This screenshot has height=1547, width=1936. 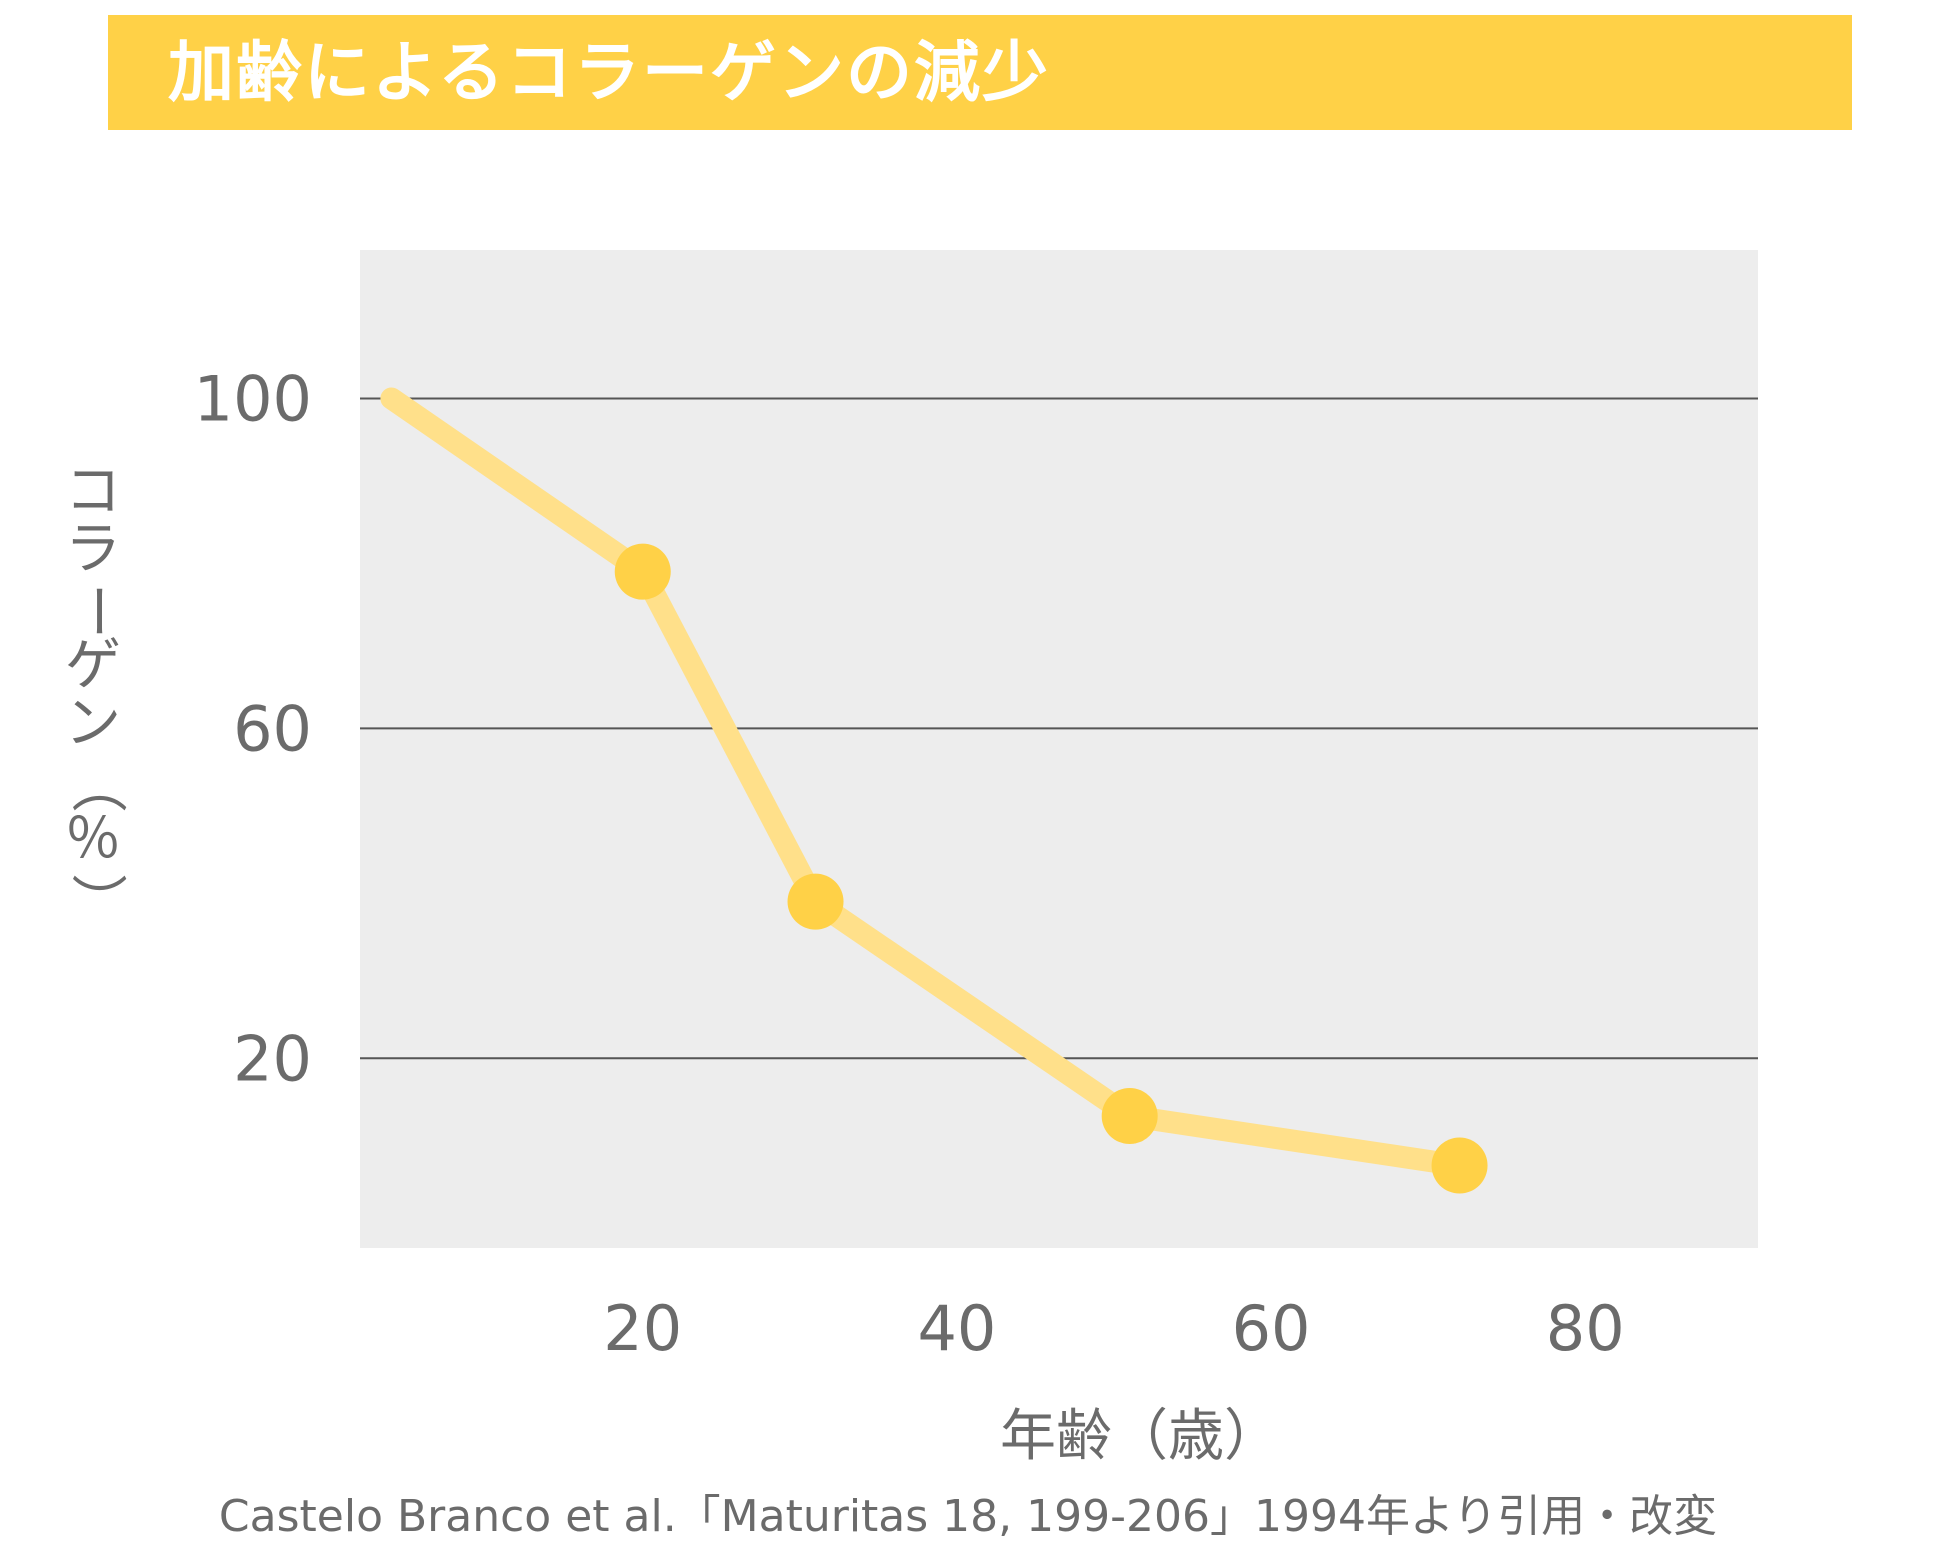 I want to click on y-axis-ticks: 20 60 100, so click(x=253, y=728).